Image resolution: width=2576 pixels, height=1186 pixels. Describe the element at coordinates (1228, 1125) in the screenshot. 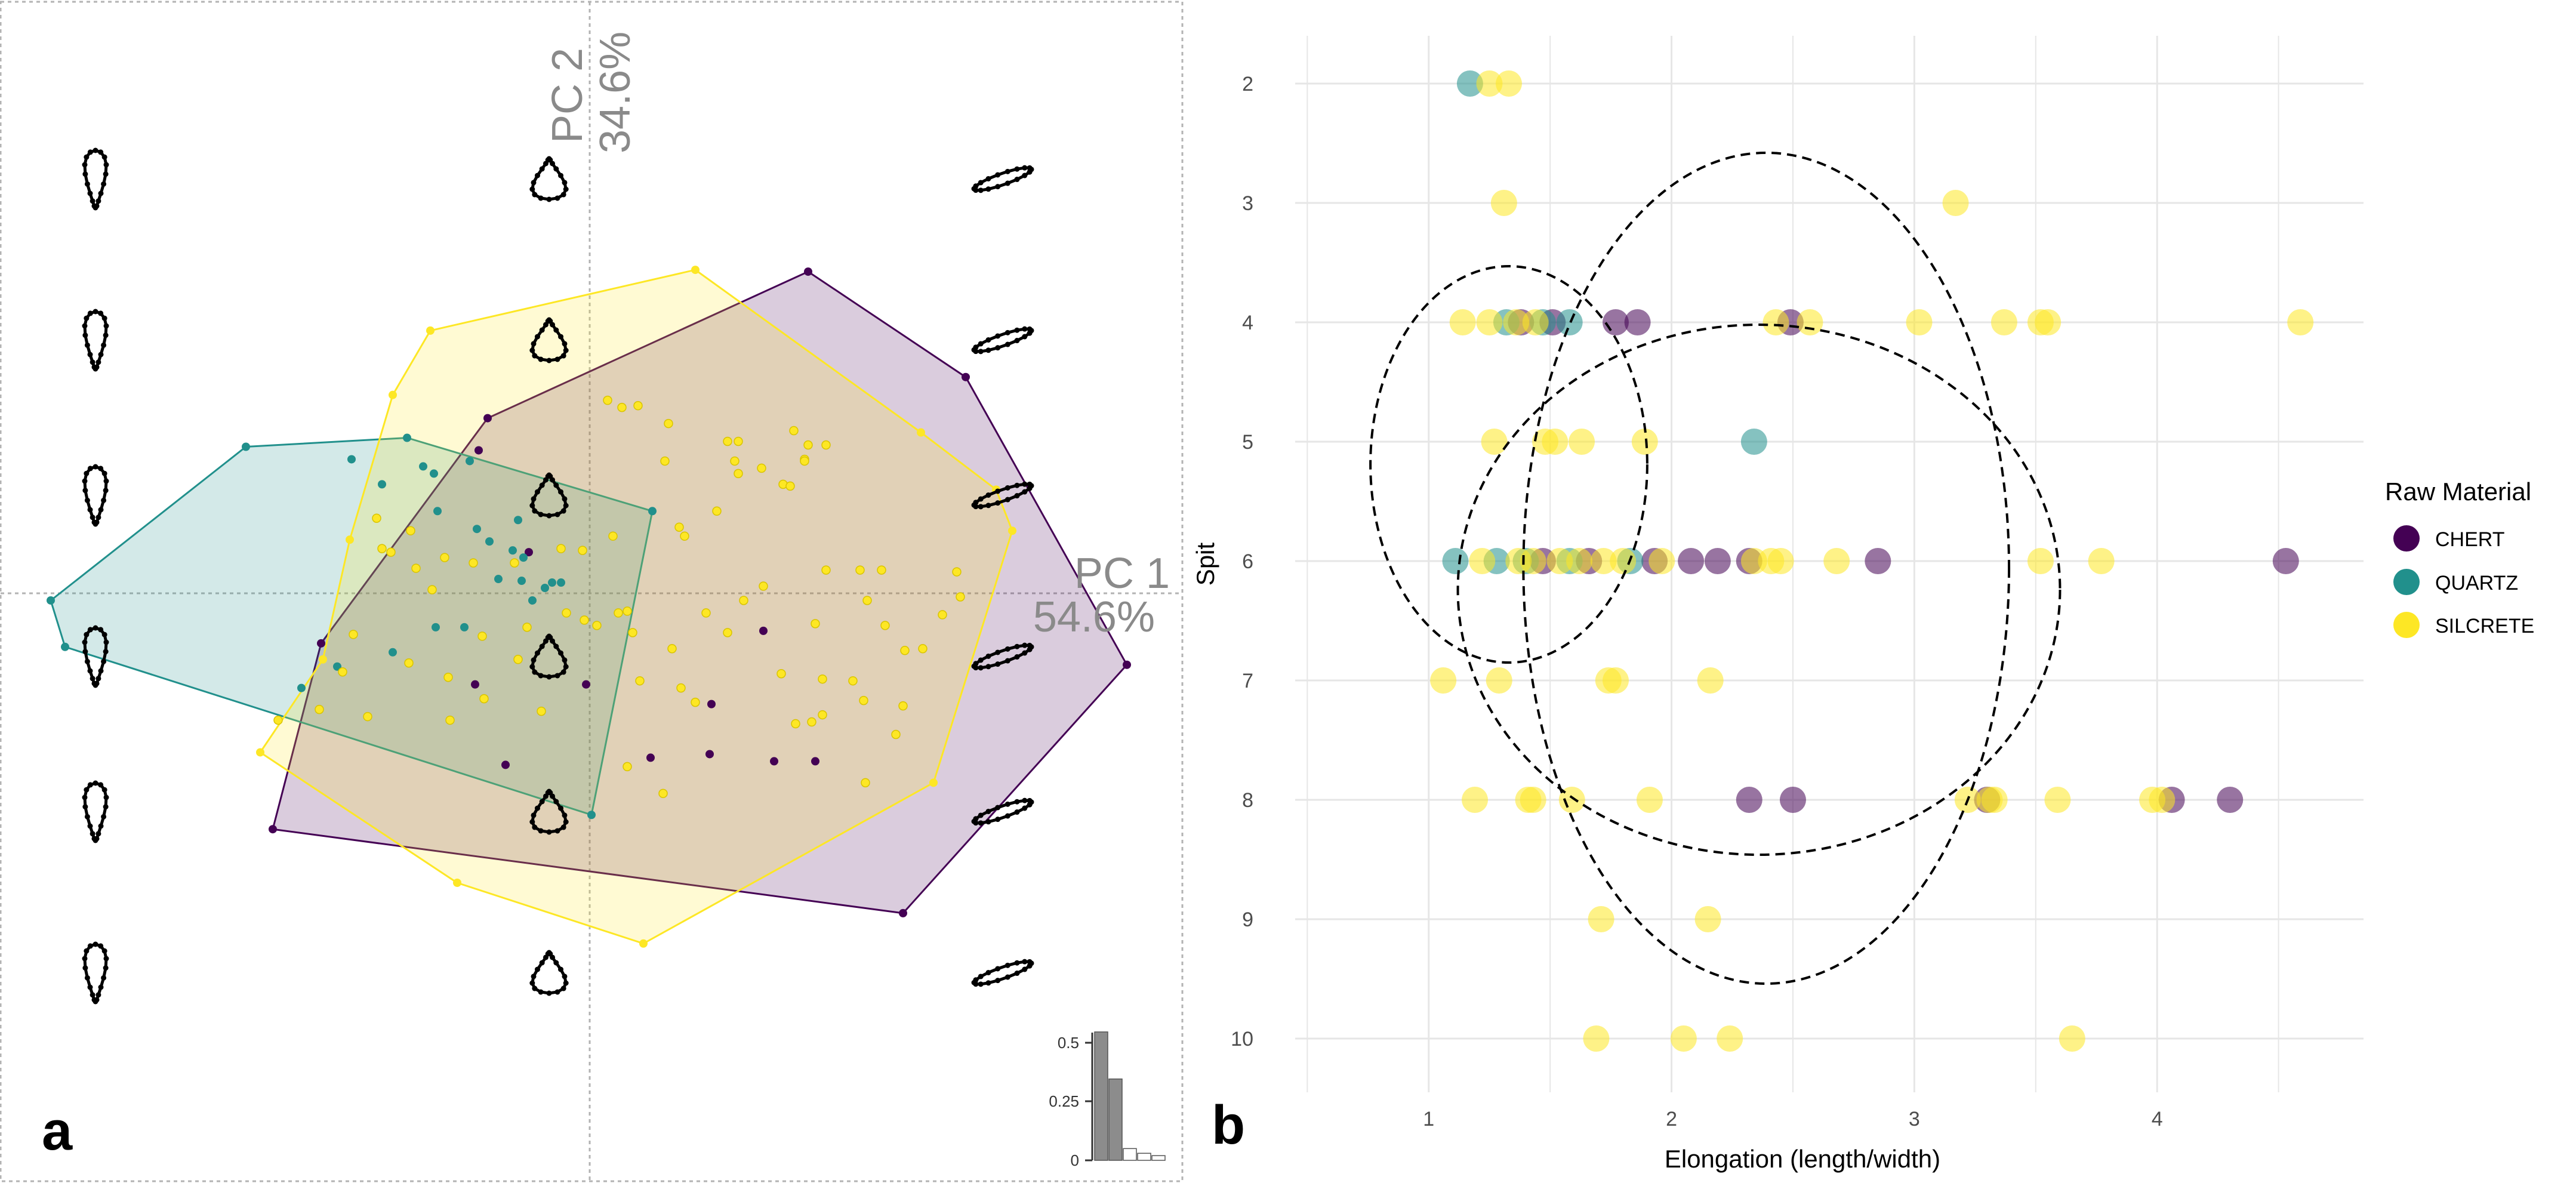

I see `panel-b-label: b` at that location.